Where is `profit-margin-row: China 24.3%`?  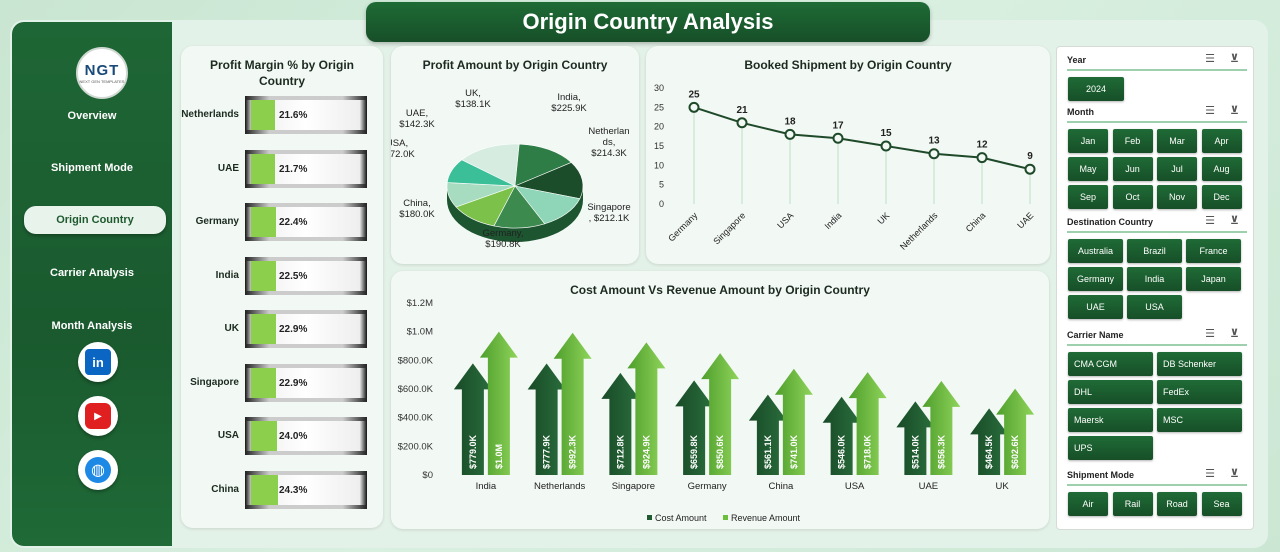 profit-margin-row: China 24.3% is located at coordinates (281, 490).